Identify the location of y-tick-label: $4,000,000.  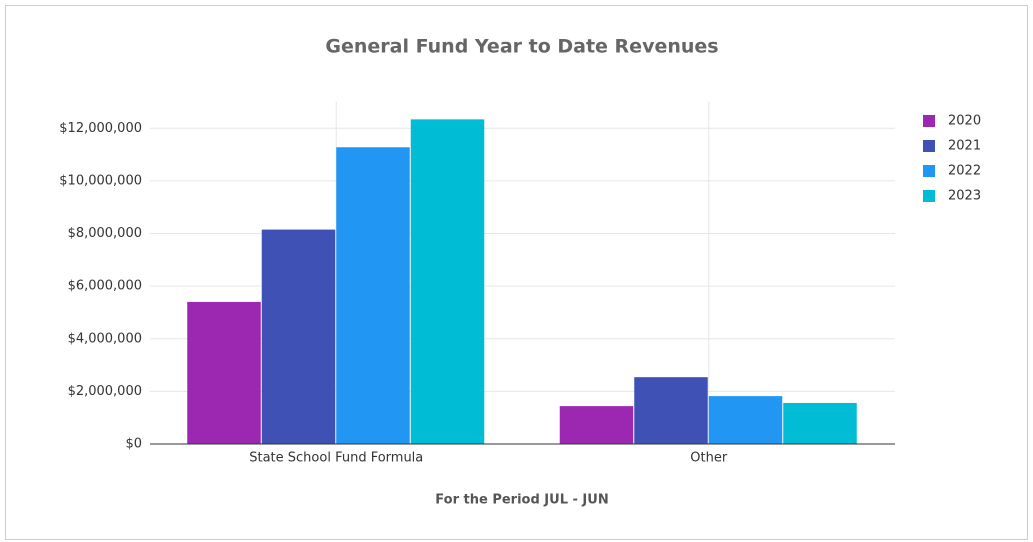
(105, 338).